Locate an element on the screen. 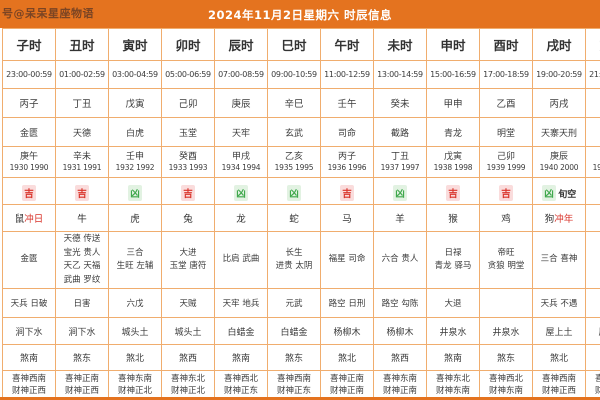 Image resolution: width=600 pixels, height=400 pixels. cell-directions-11: 喜神西南 财神正西 is located at coordinates (559, 383).